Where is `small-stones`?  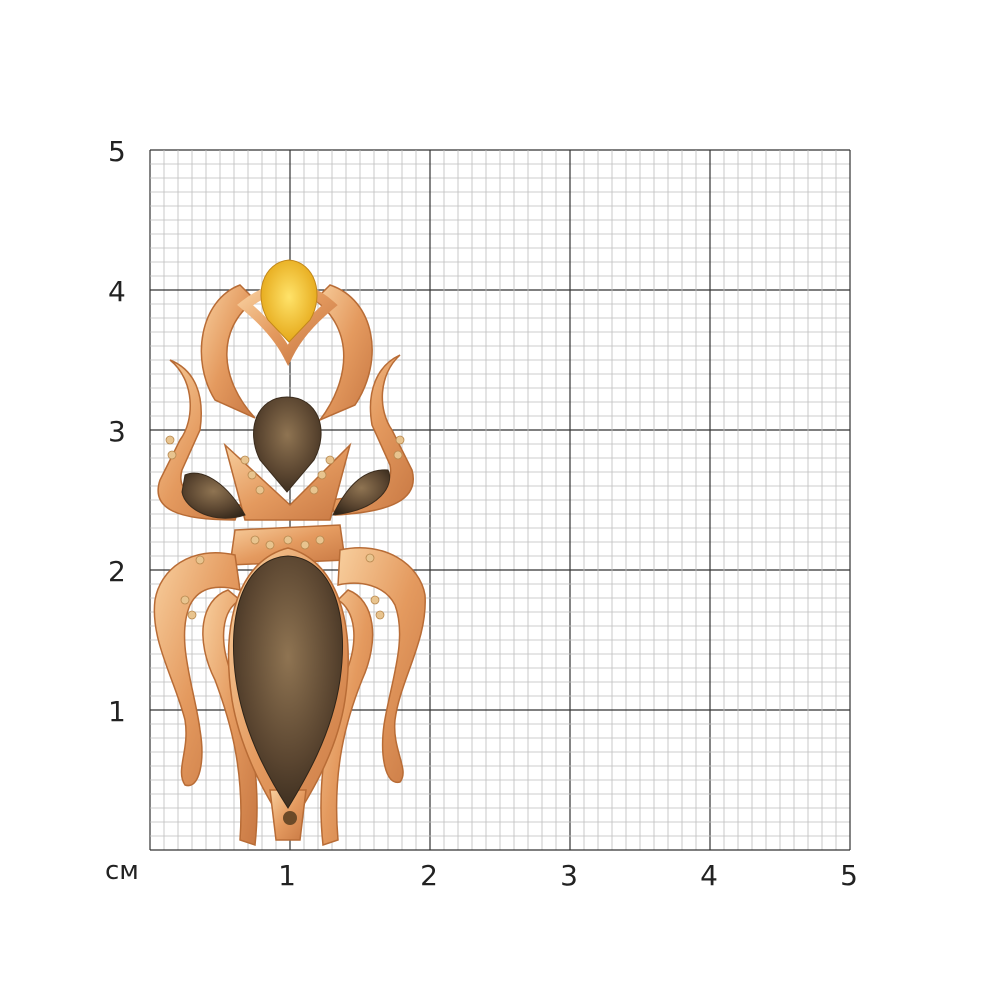
small-stones is located at coordinates (285, 527).